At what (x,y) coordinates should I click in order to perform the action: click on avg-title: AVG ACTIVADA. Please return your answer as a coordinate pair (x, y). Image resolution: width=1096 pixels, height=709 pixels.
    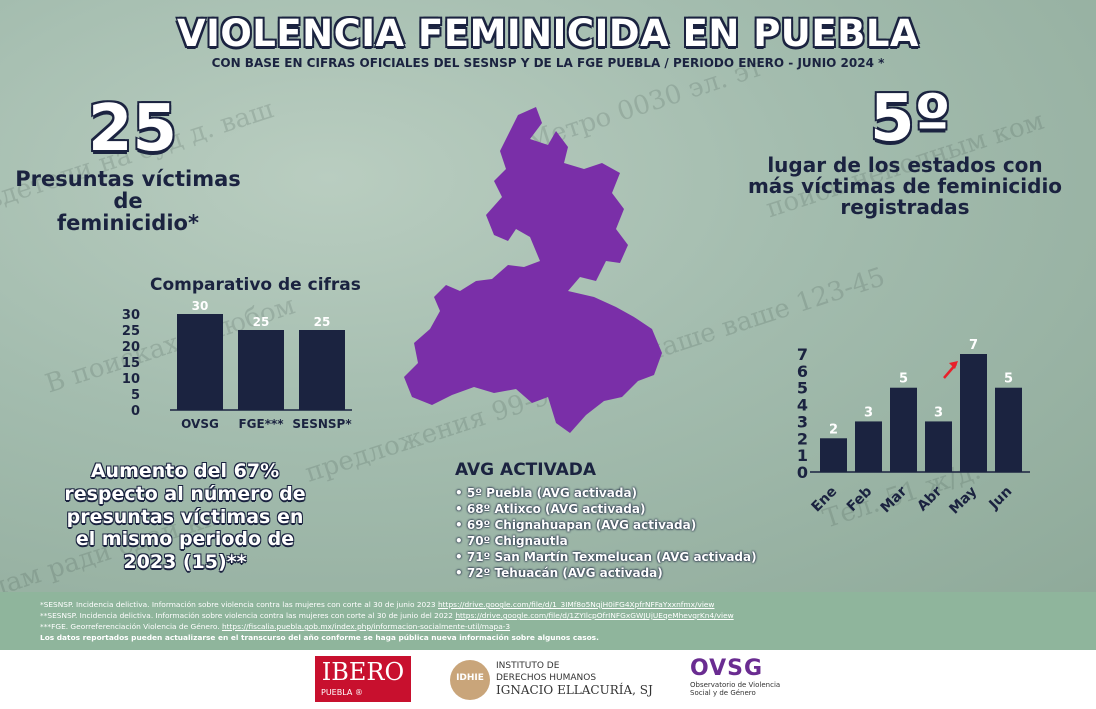
    Looking at the image, I should click on (526, 470).